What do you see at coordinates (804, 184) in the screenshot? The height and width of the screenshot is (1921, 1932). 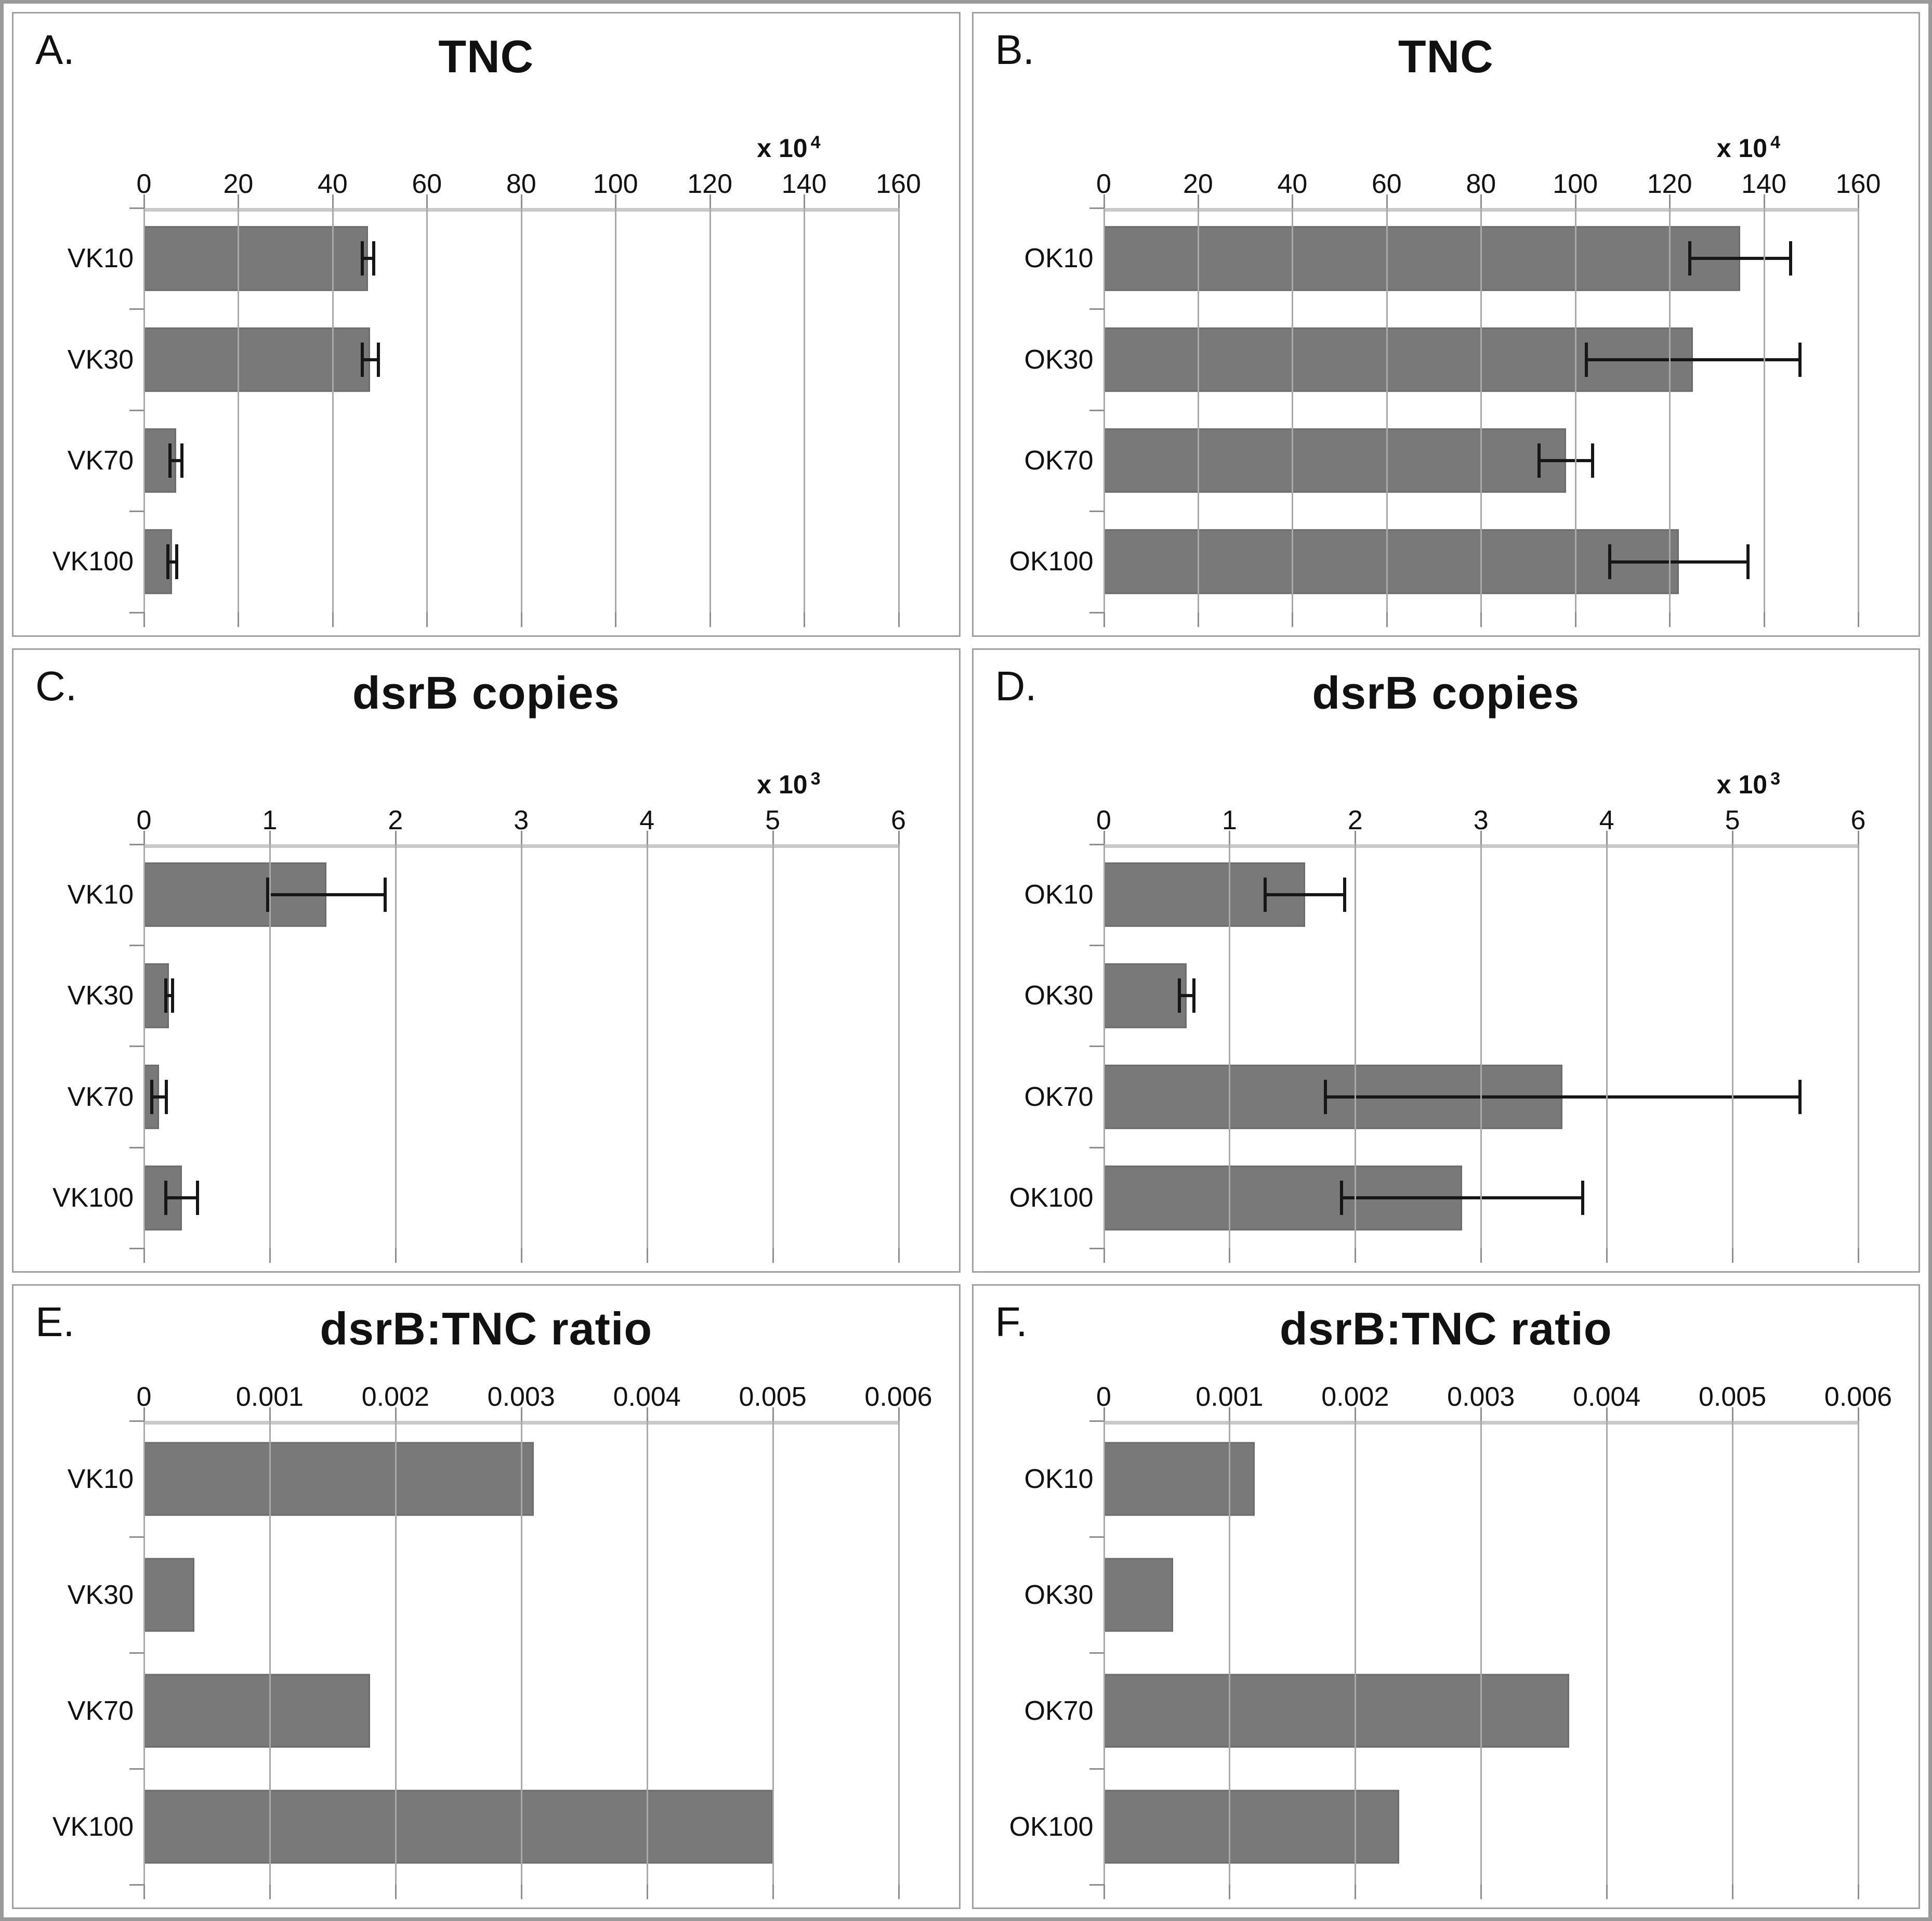 I see `x-tick-label: 140` at bounding box center [804, 184].